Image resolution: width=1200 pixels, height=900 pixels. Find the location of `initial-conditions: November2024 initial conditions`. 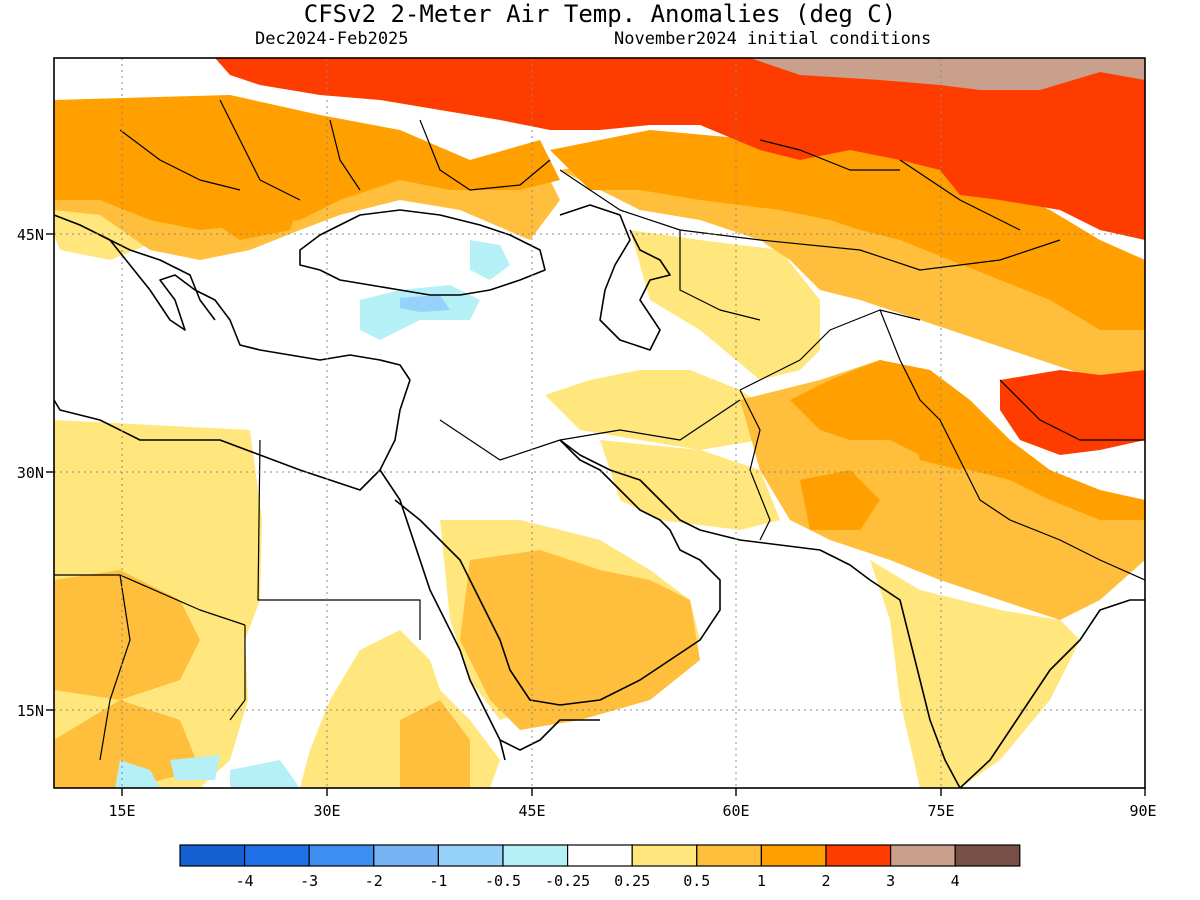

initial-conditions: November2024 initial conditions is located at coordinates (772, 39).